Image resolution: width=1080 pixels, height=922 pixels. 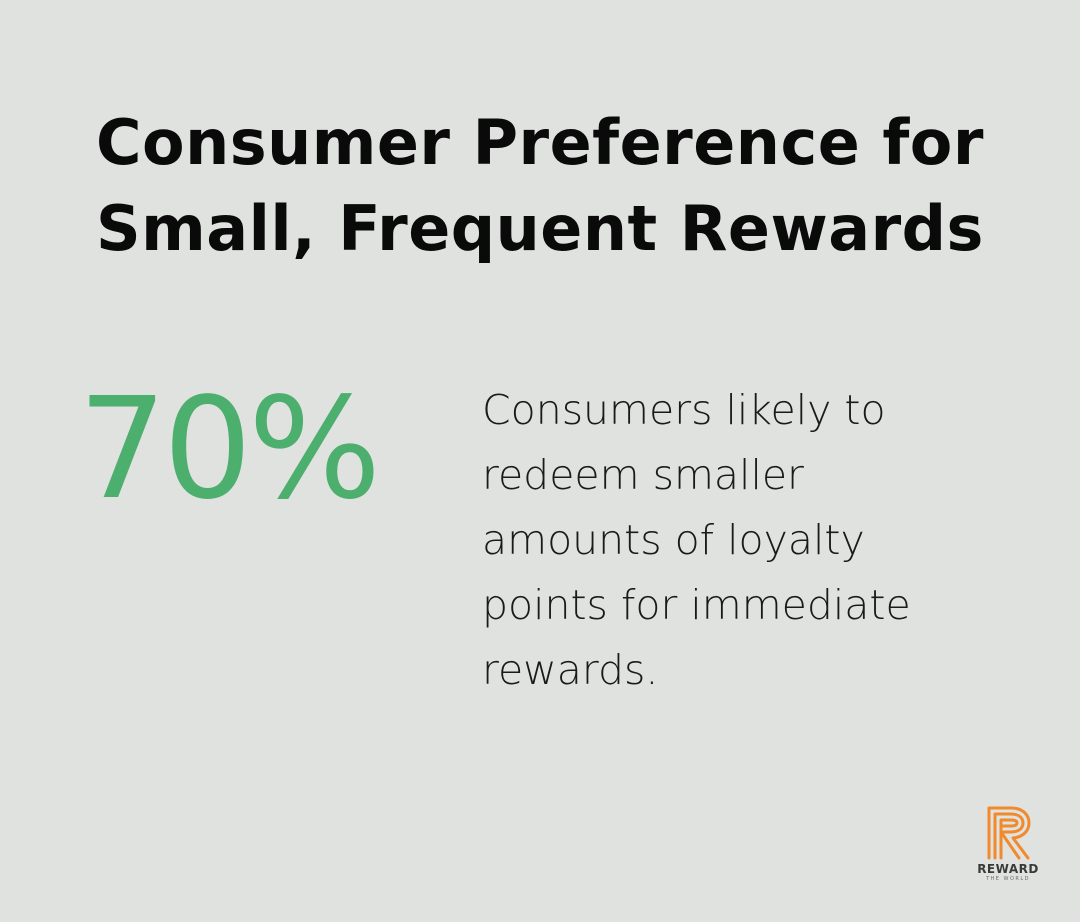 What do you see at coordinates (643, 475) in the screenshot?
I see `stat-description-line: redeem smaller` at bounding box center [643, 475].